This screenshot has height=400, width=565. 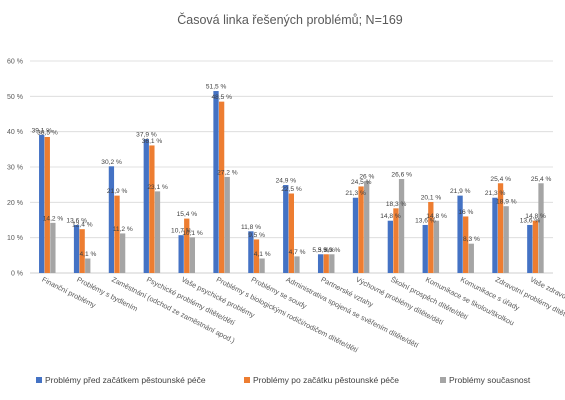 I want to click on data-label: 24,5 %, so click(x=361, y=182).